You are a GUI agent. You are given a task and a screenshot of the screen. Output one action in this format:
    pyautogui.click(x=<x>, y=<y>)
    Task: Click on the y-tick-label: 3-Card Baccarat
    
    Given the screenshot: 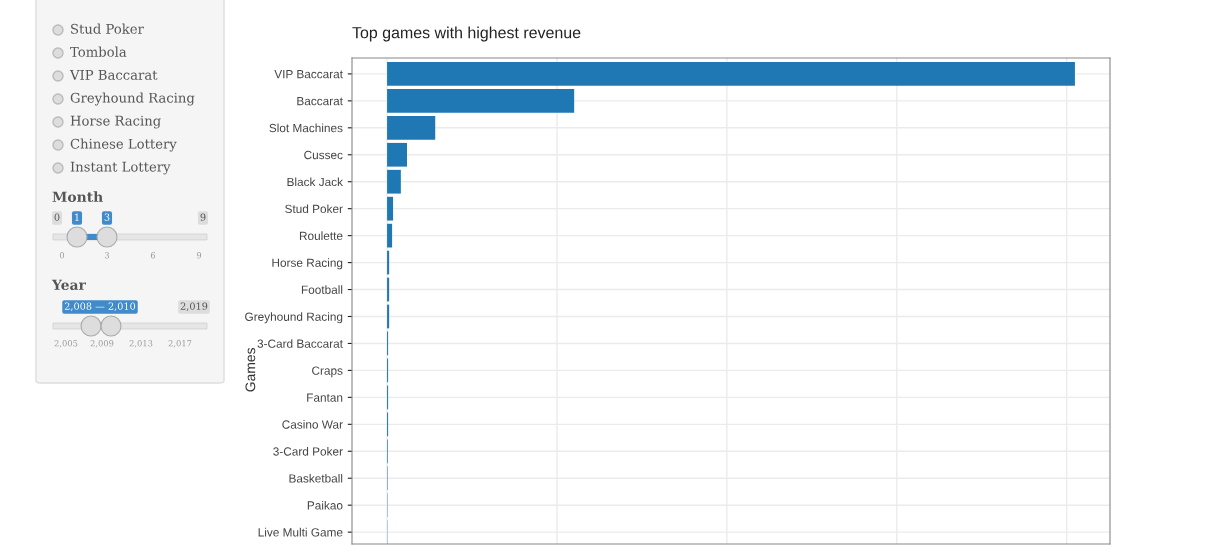 What is the action you would take?
    pyautogui.click(x=300, y=343)
    